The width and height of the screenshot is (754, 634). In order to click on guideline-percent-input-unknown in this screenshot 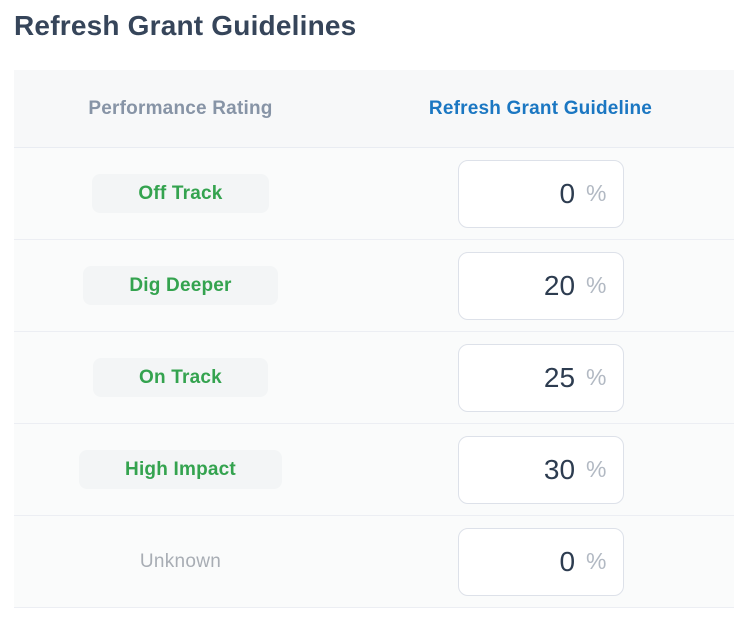, I will do `click(527, 561)`.